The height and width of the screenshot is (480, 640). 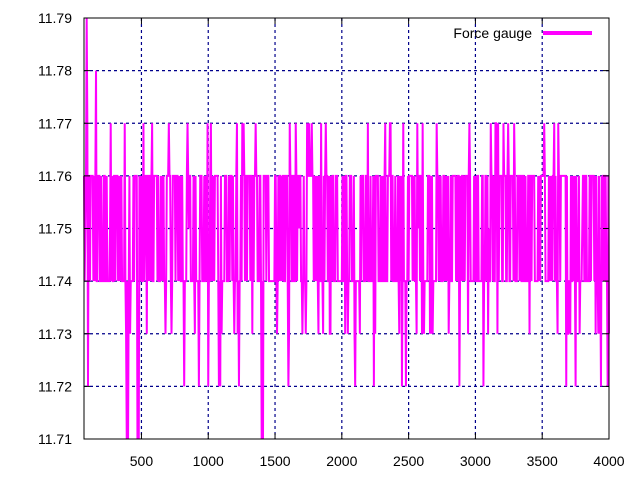 I want to click on x-tick-label: 3500, so click(x=542, y=461).